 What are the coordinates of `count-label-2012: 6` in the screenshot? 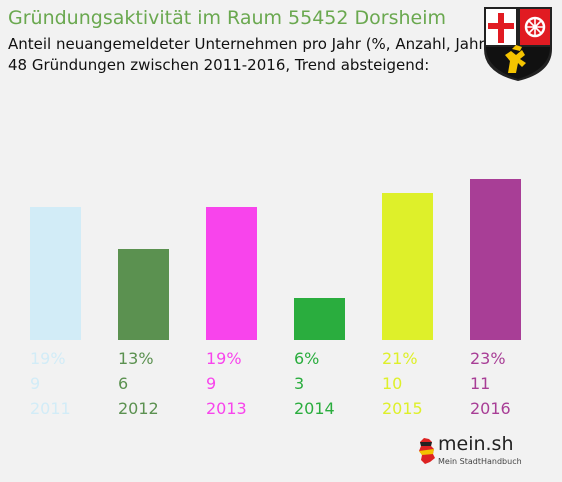 It's located at (123, 383).